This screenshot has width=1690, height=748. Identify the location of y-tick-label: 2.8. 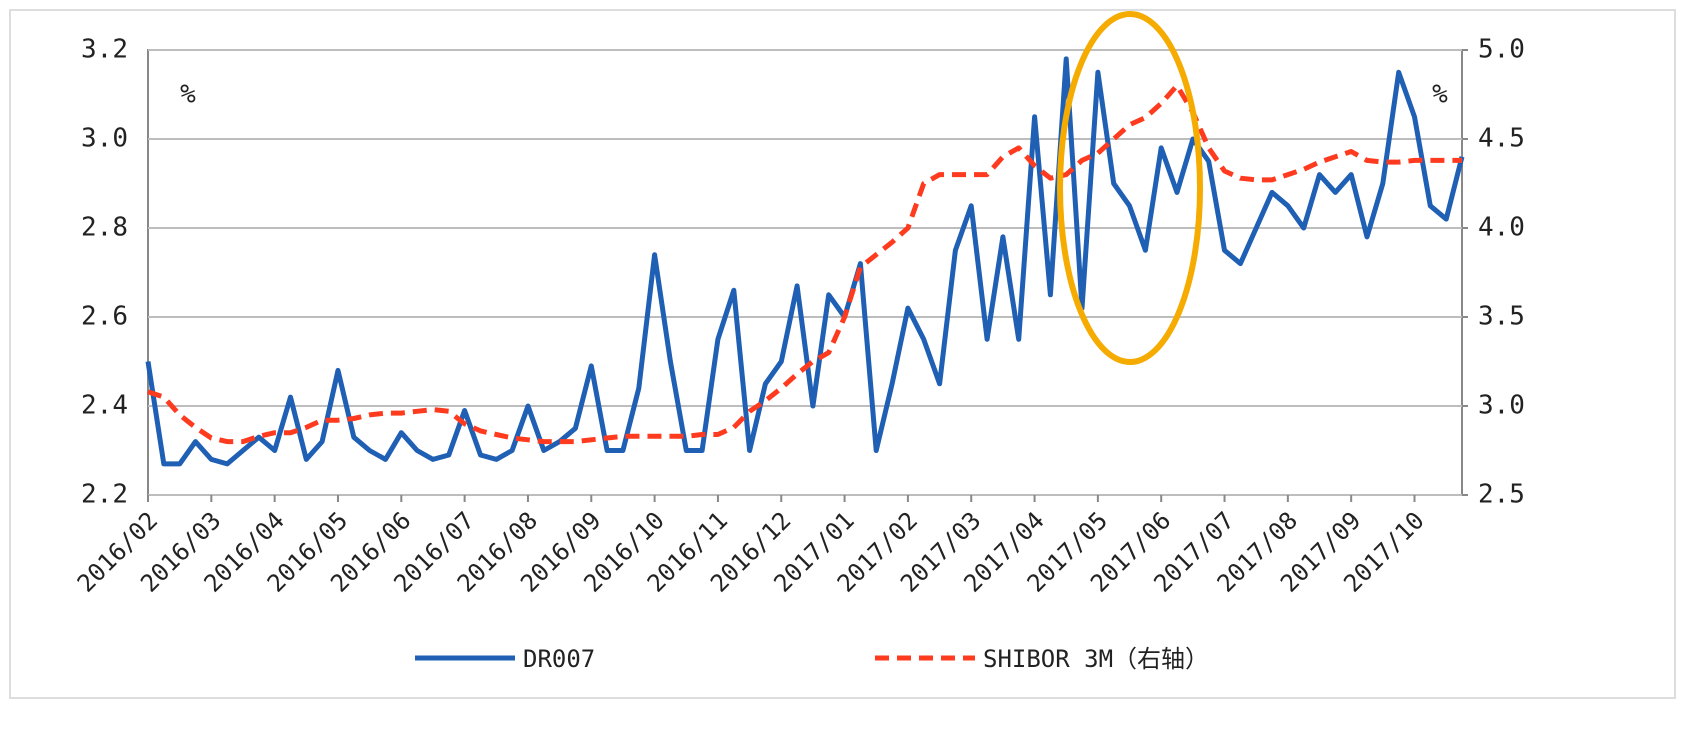
(104, 228).